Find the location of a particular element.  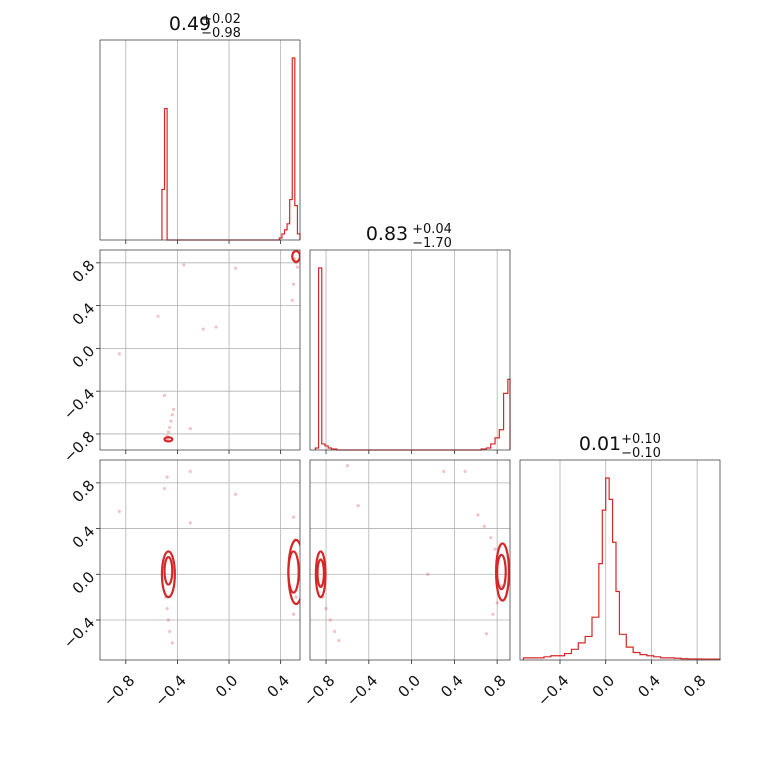

panel-hist-2: 0.01 +0.10 −0.10 is located at coordinates (620, 548).